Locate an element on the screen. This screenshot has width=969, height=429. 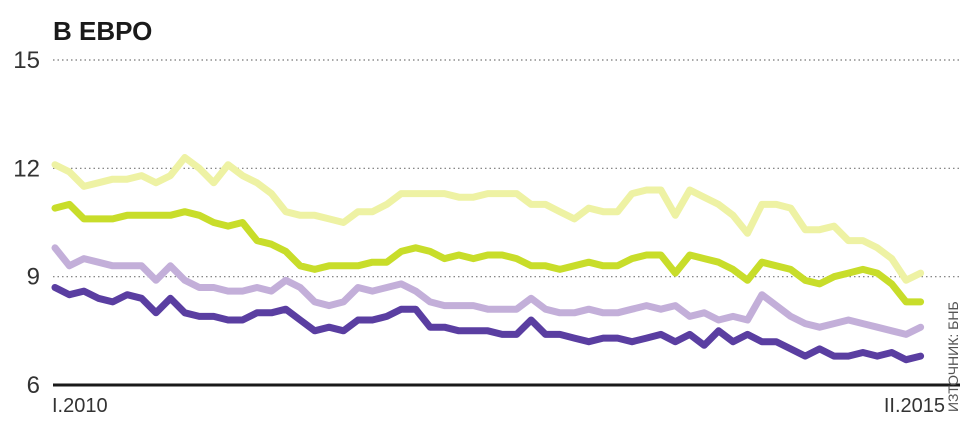
y-tick-label-6: 6 is located at coordinates (33, 385).